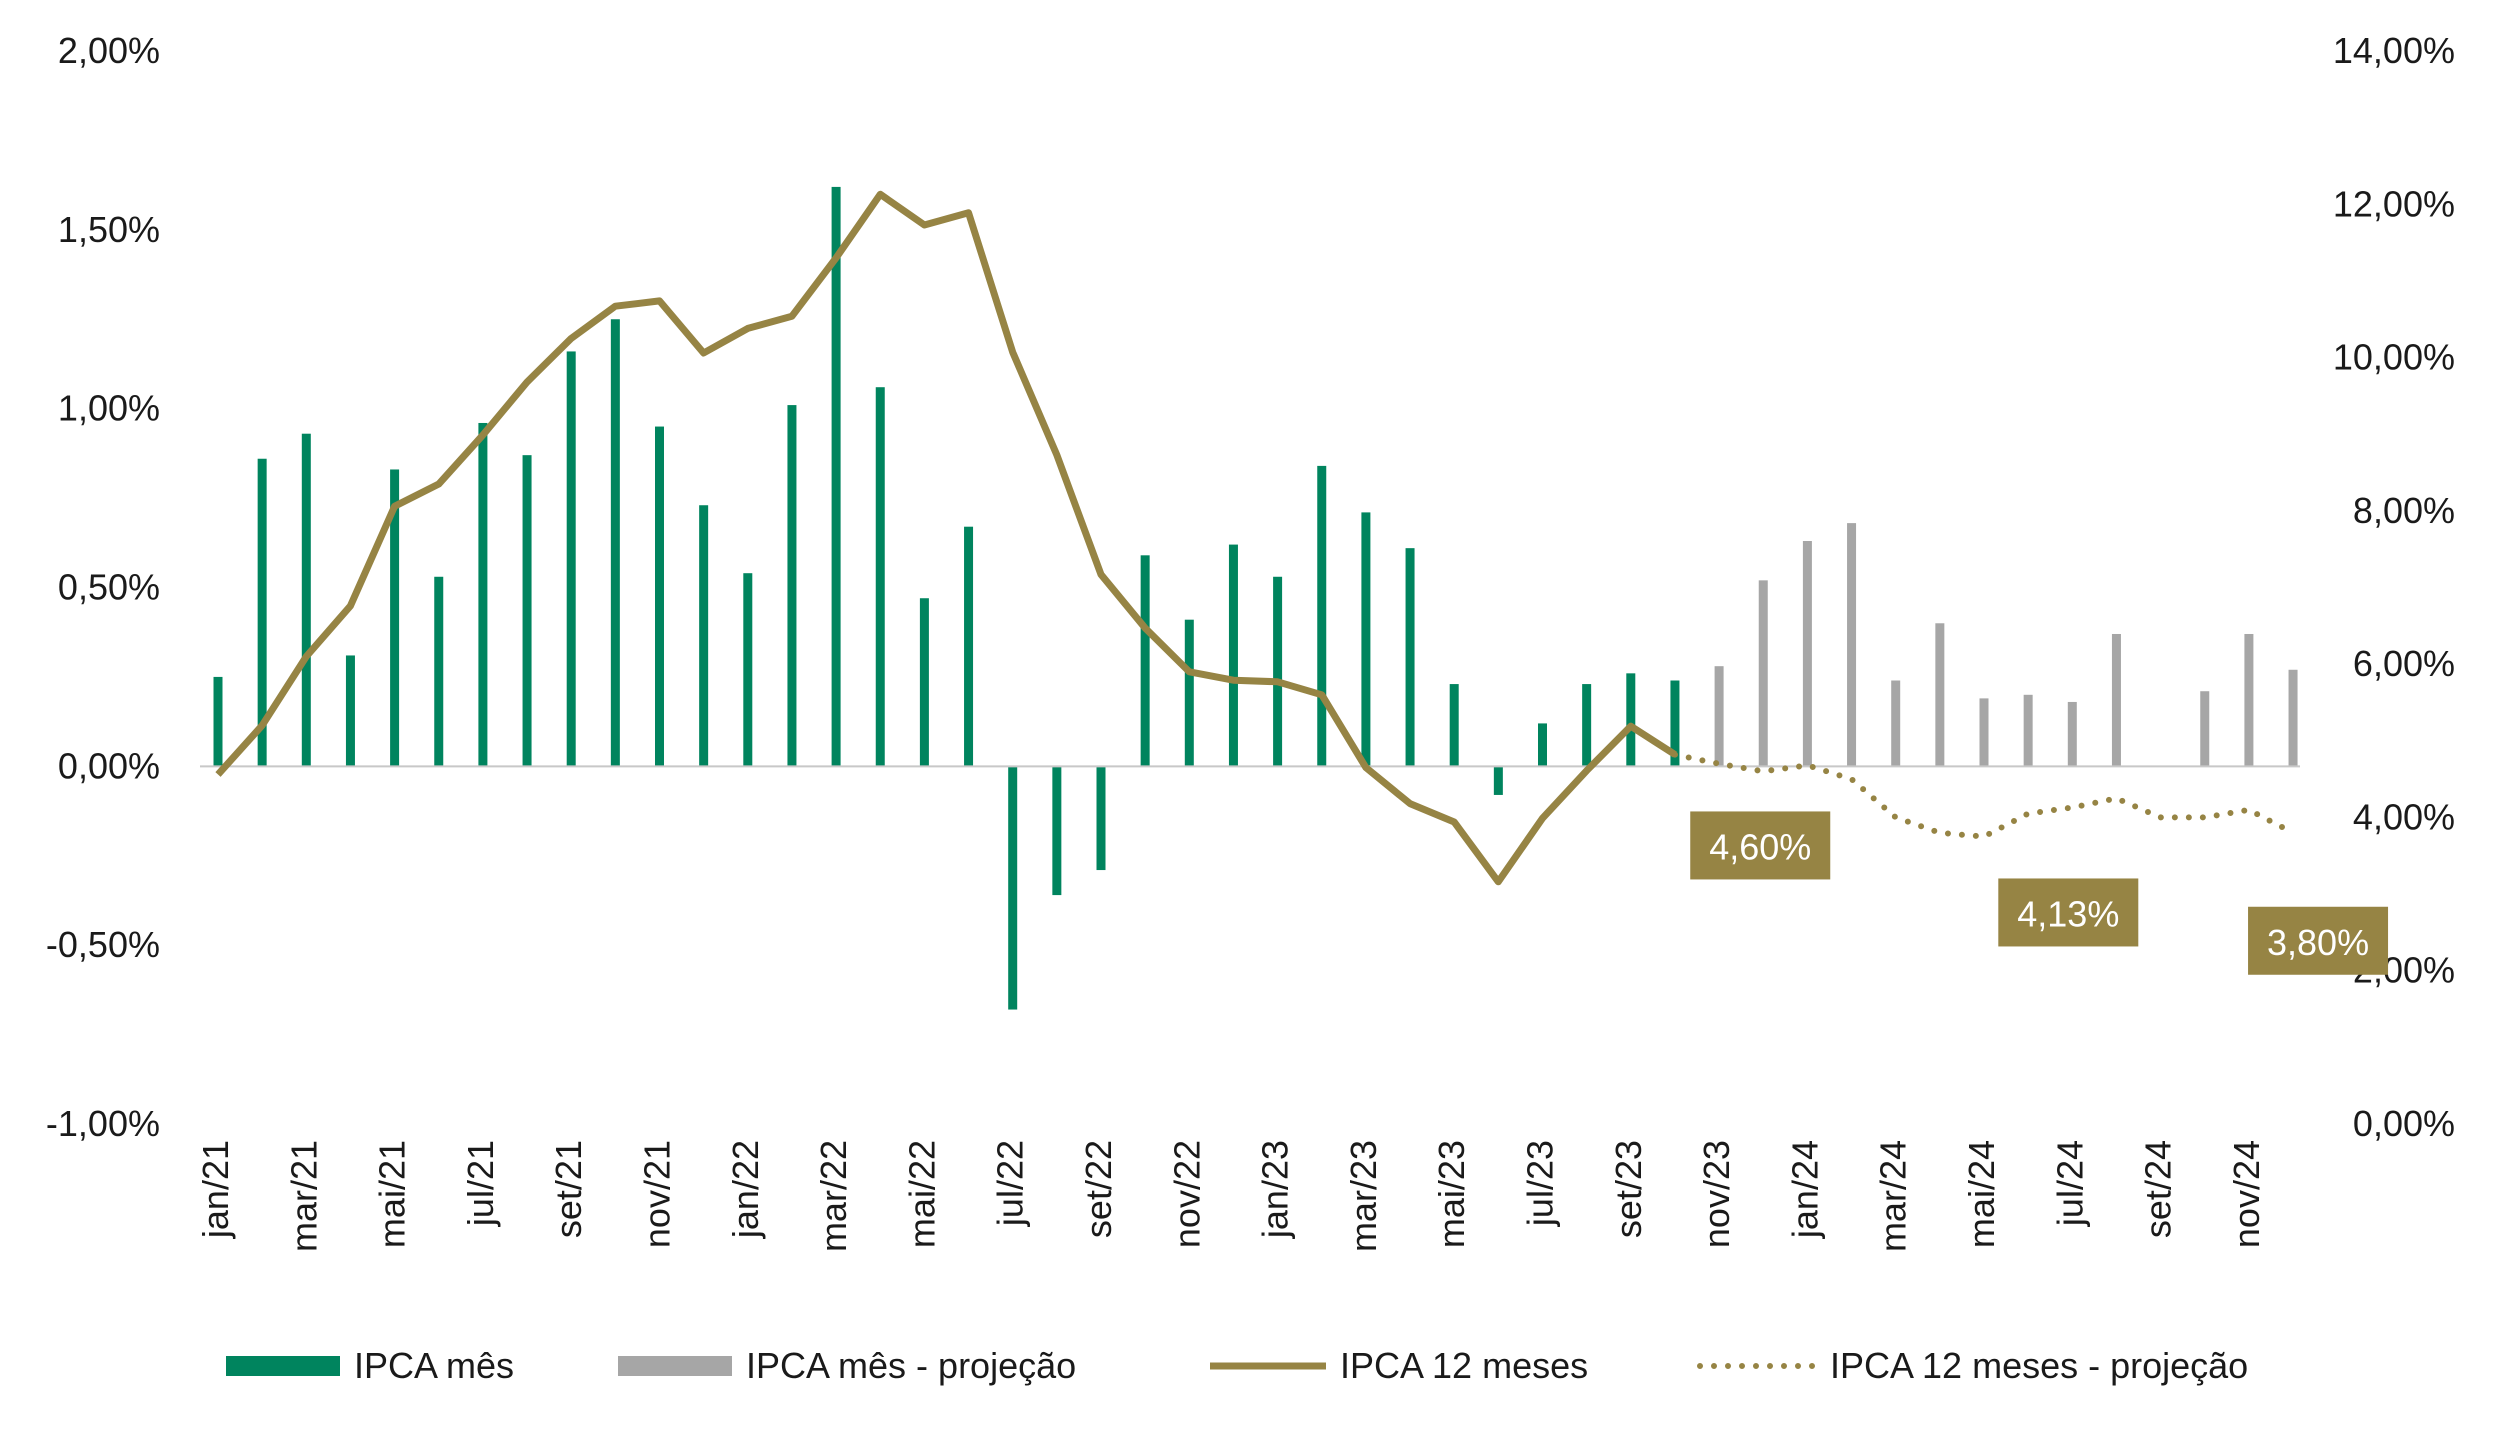 This screenshot has height=1431, width=2502. I want to click on x-axis-tick-label: jan/21, so click(215, 1189).